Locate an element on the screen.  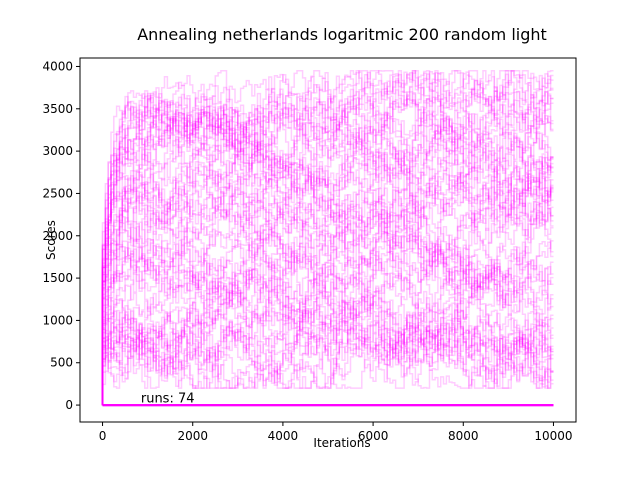
y-tick-label: 3500 is located at coordinates (57, 109).